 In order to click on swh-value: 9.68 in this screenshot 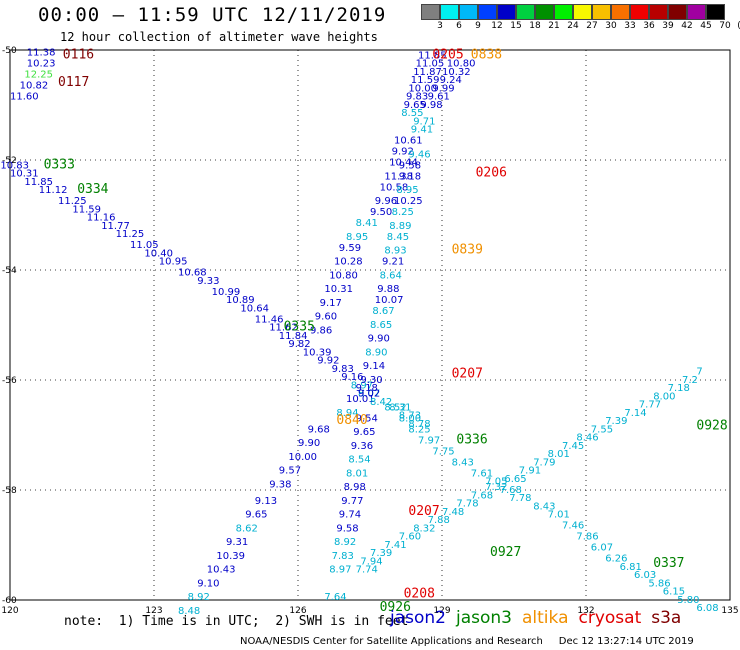, I will do `click(319, 429)`.